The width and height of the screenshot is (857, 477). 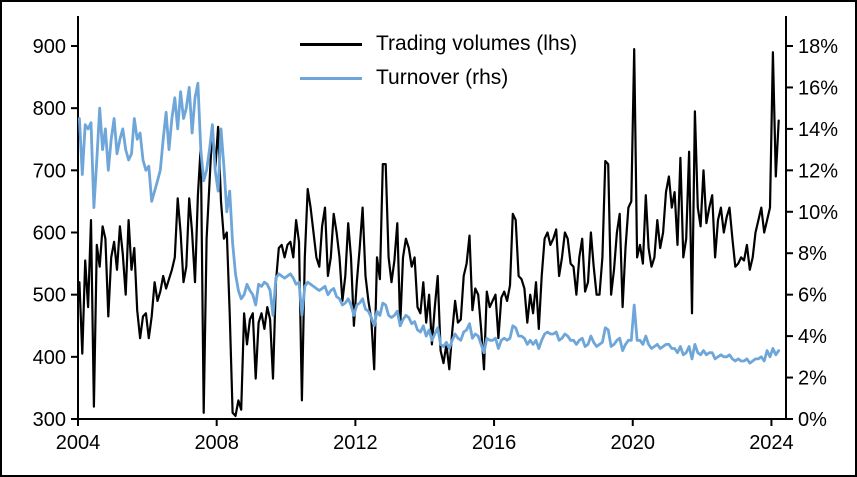 What do you see at coordinates (49, 109) in the screenshot?
I see `left-axis-tick-label: 800` at bounding box center [49, 109].